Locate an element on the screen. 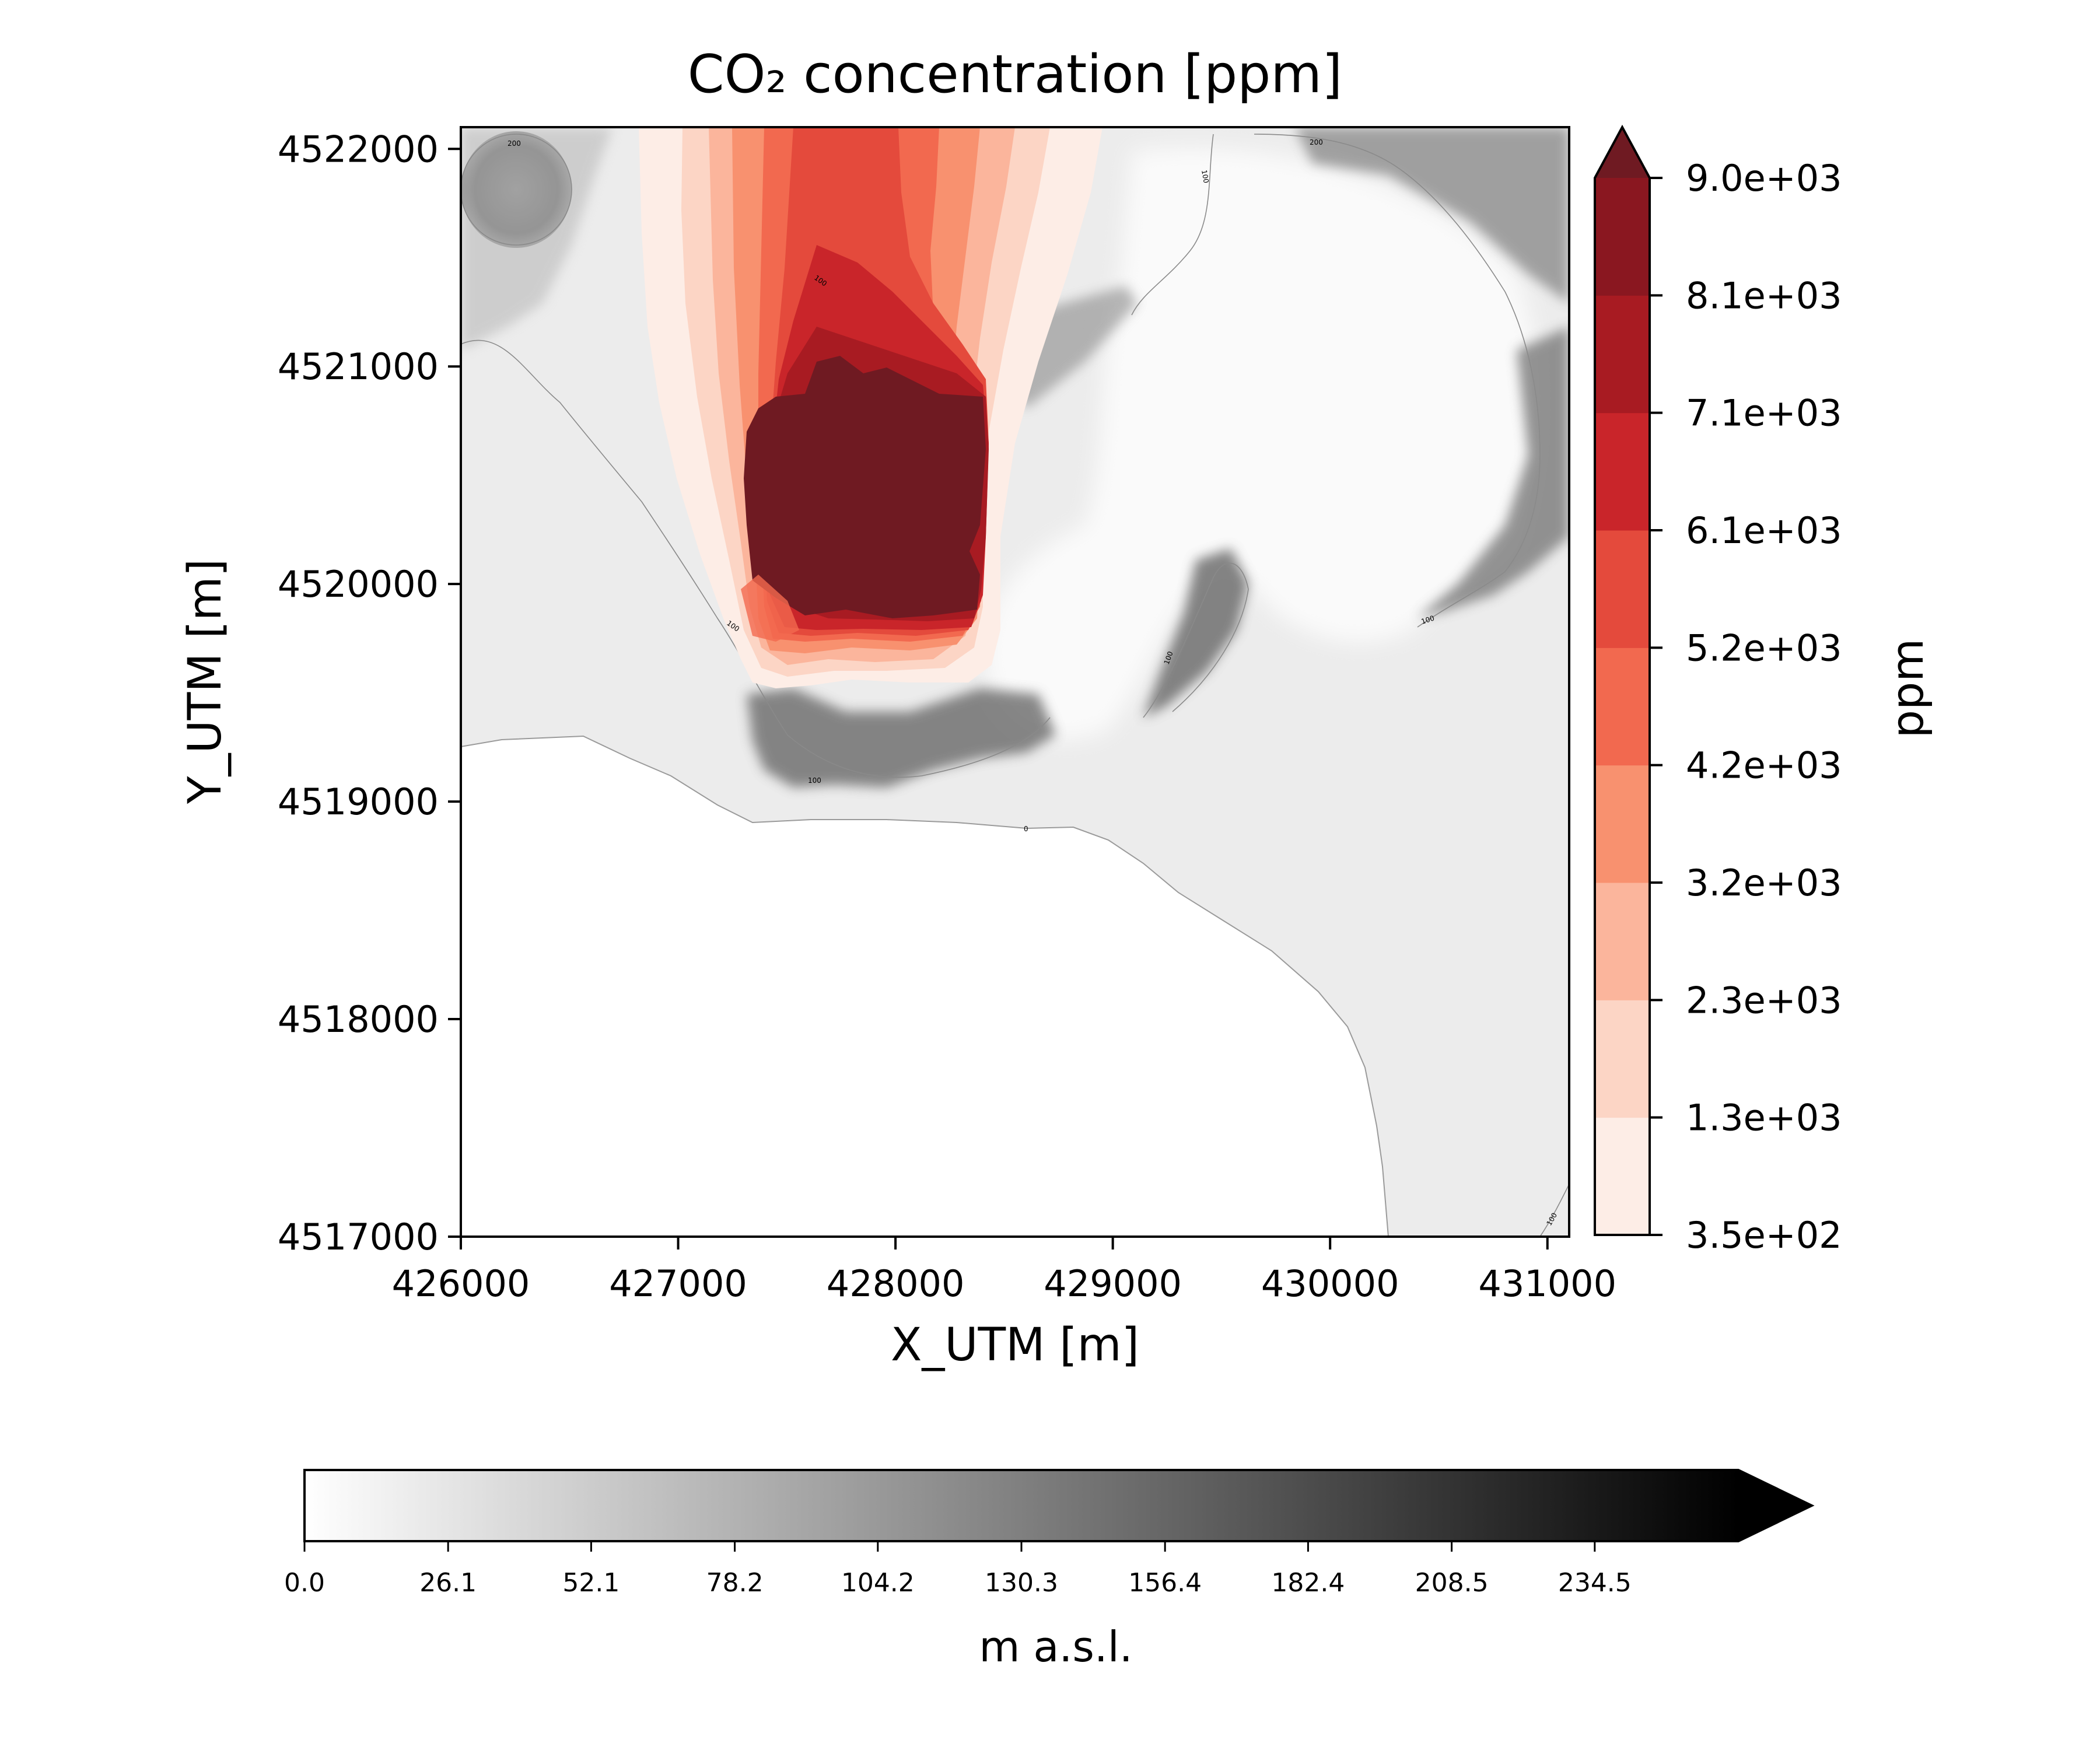 Image resolution: width=2100 pixels, height=1750 pixels. x-tick-label: 431000 is located at coordinates (1547, 1283).